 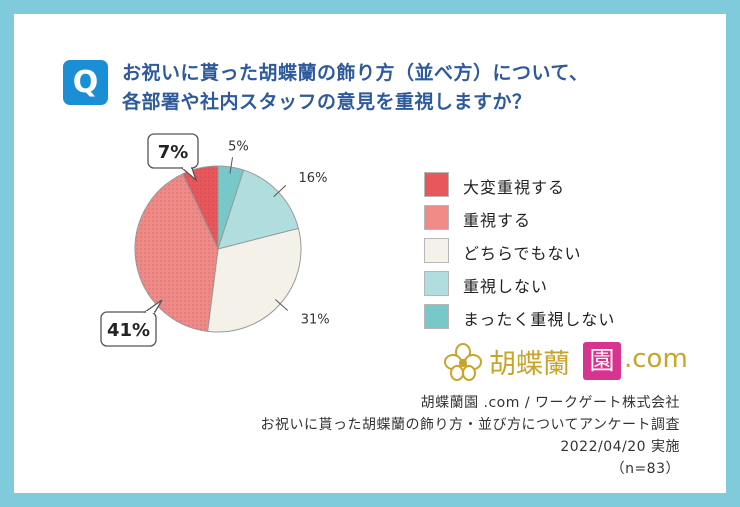 I want to click on legend-label: 重視しない, so click(x=506, y=286).